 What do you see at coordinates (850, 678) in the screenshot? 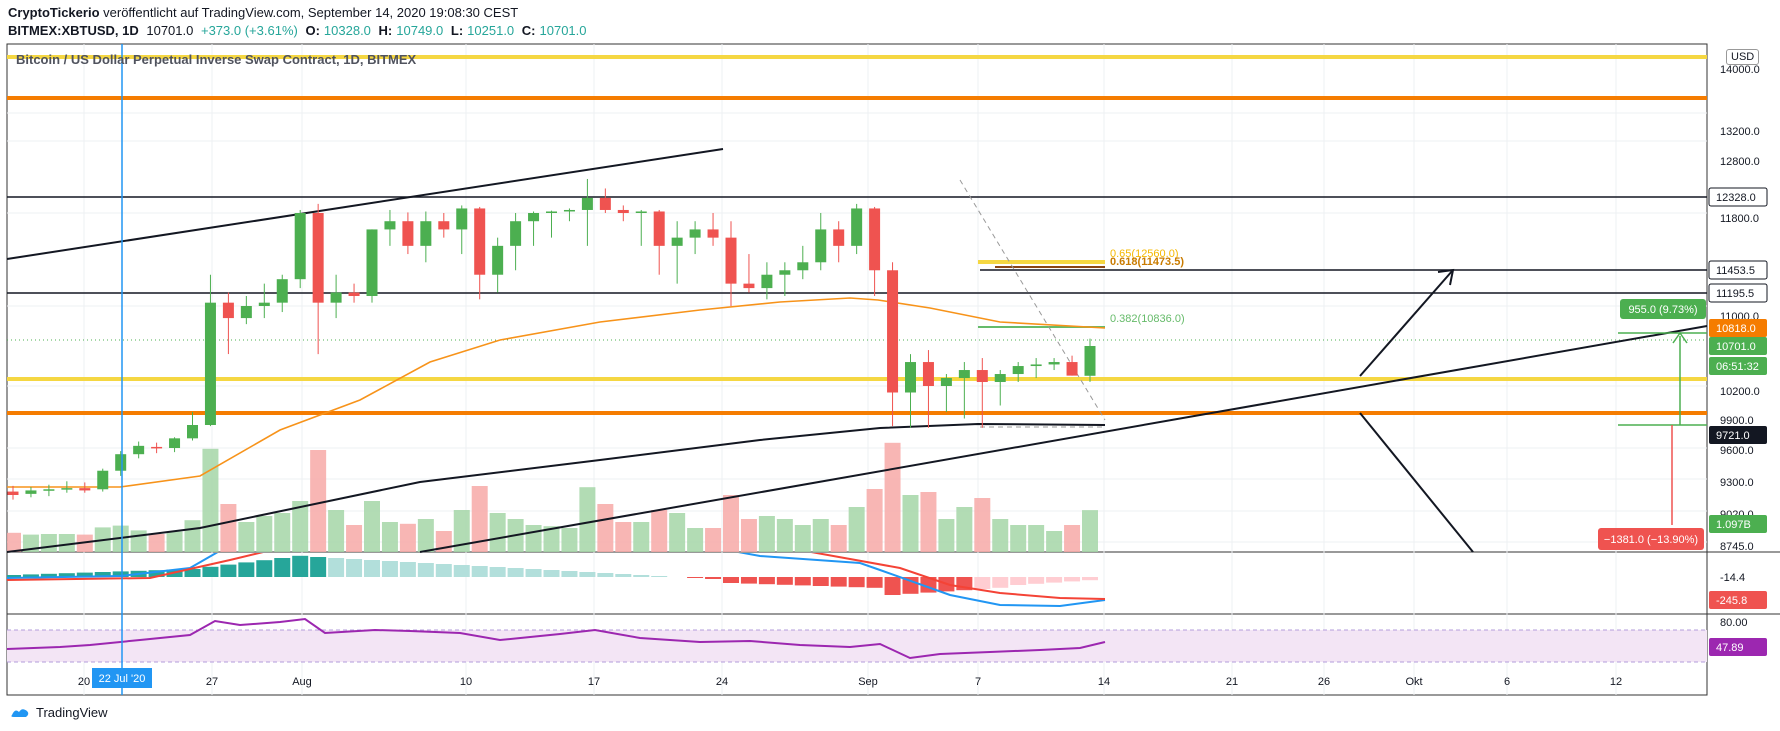
I see `time-axis: 20 27 Aug 10 17 24 Sep 7 14 21 26 Okt 6 12 22 Jul '20` at bounding box center [850, 678].